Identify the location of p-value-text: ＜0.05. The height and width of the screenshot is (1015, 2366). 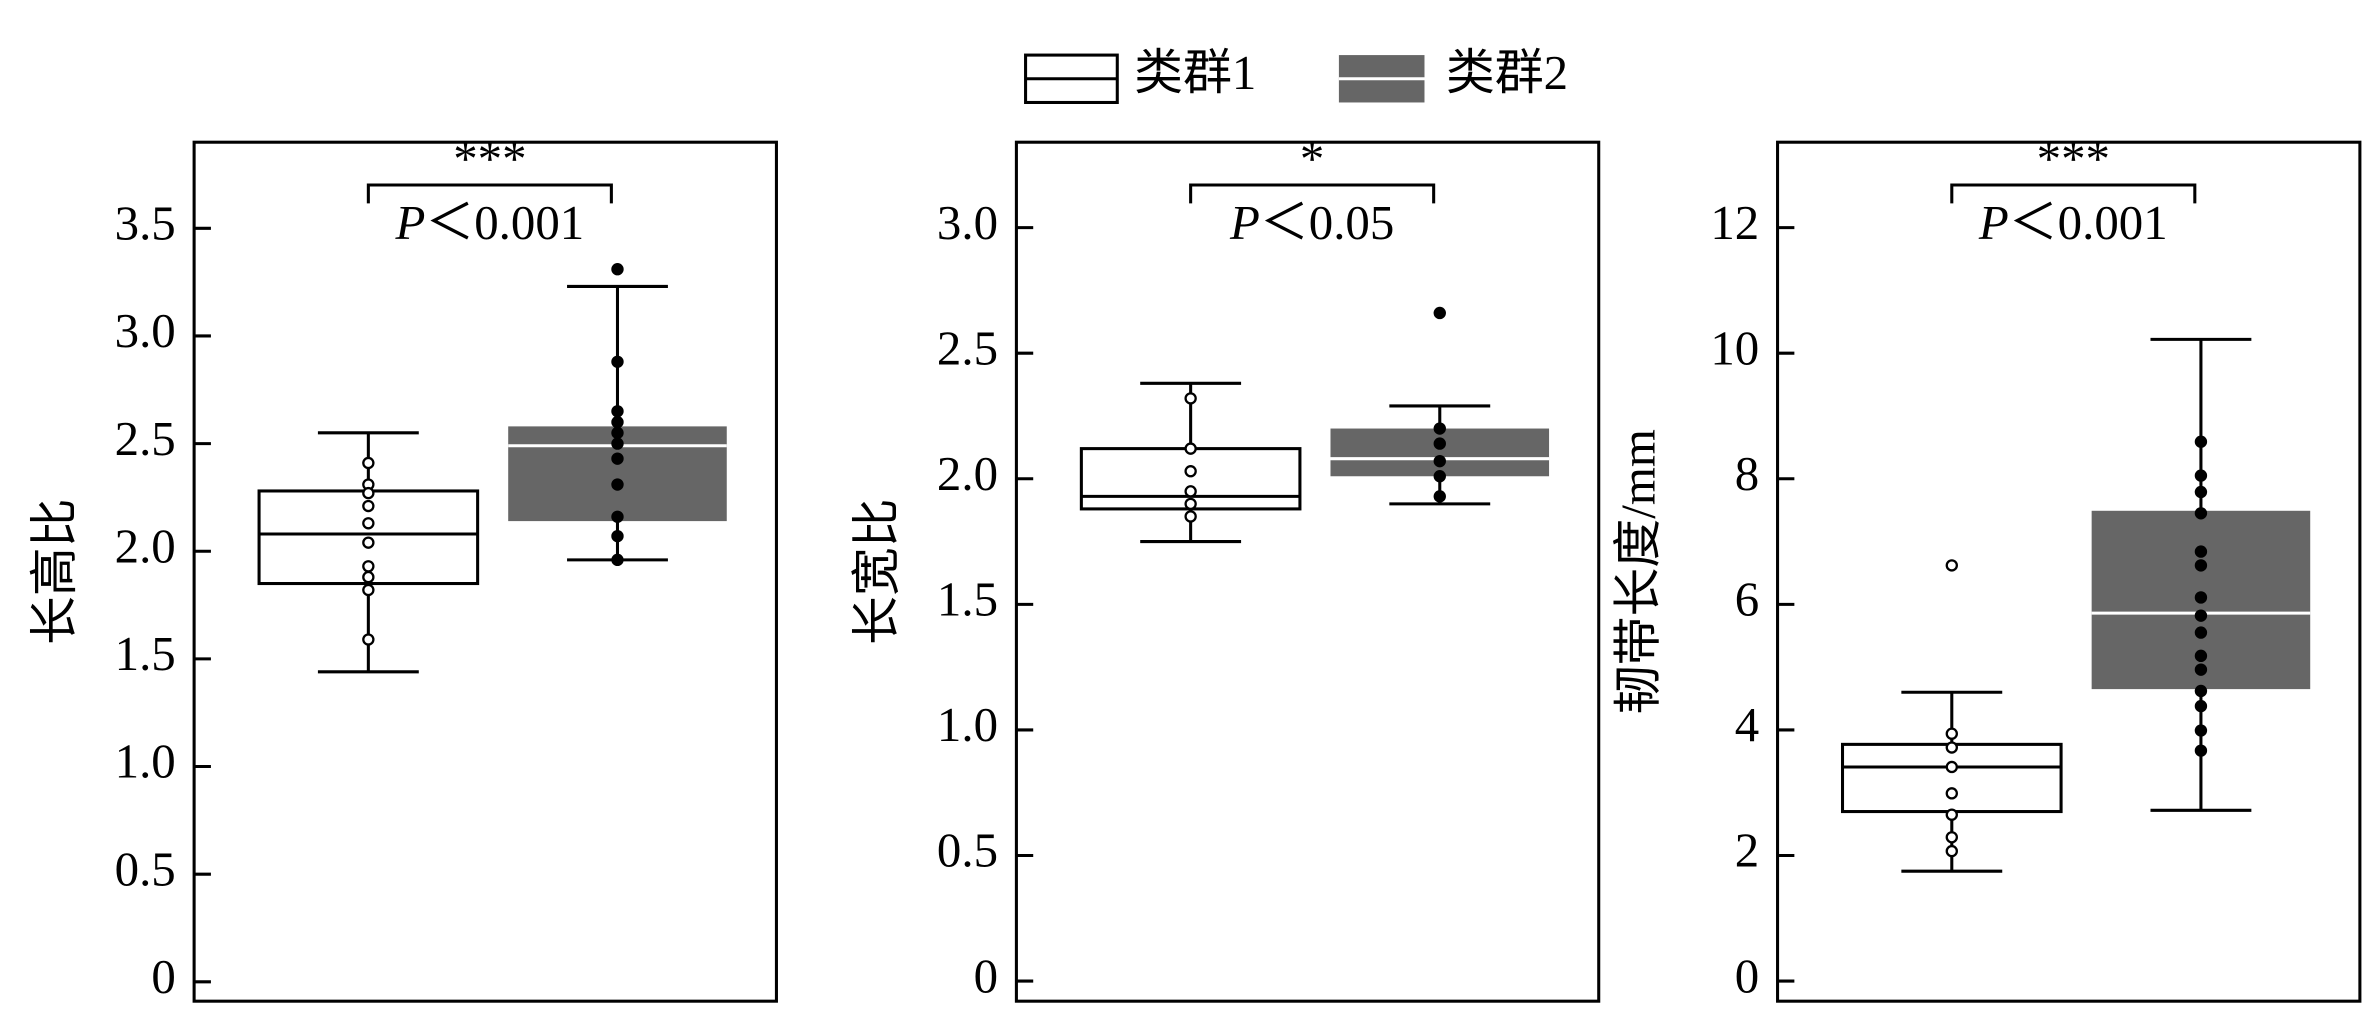
(1327, 222).